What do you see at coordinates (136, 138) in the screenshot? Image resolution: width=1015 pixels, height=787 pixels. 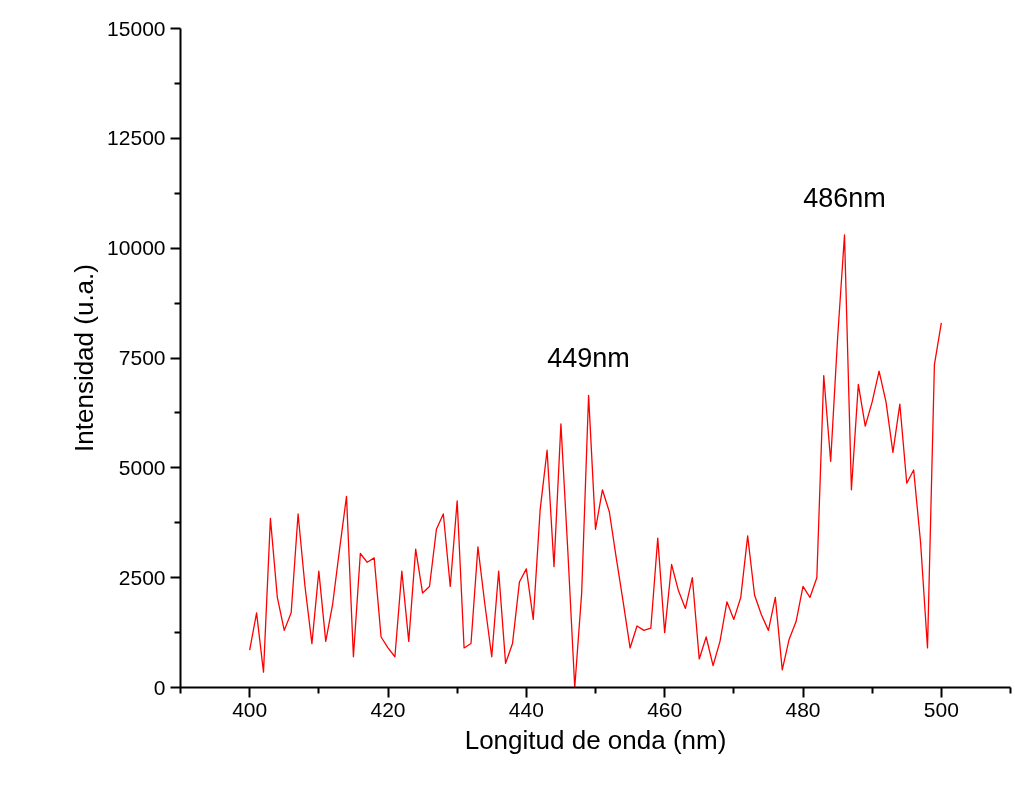 I see `y-tick-label: 12500` at bounding box center [136, 138].